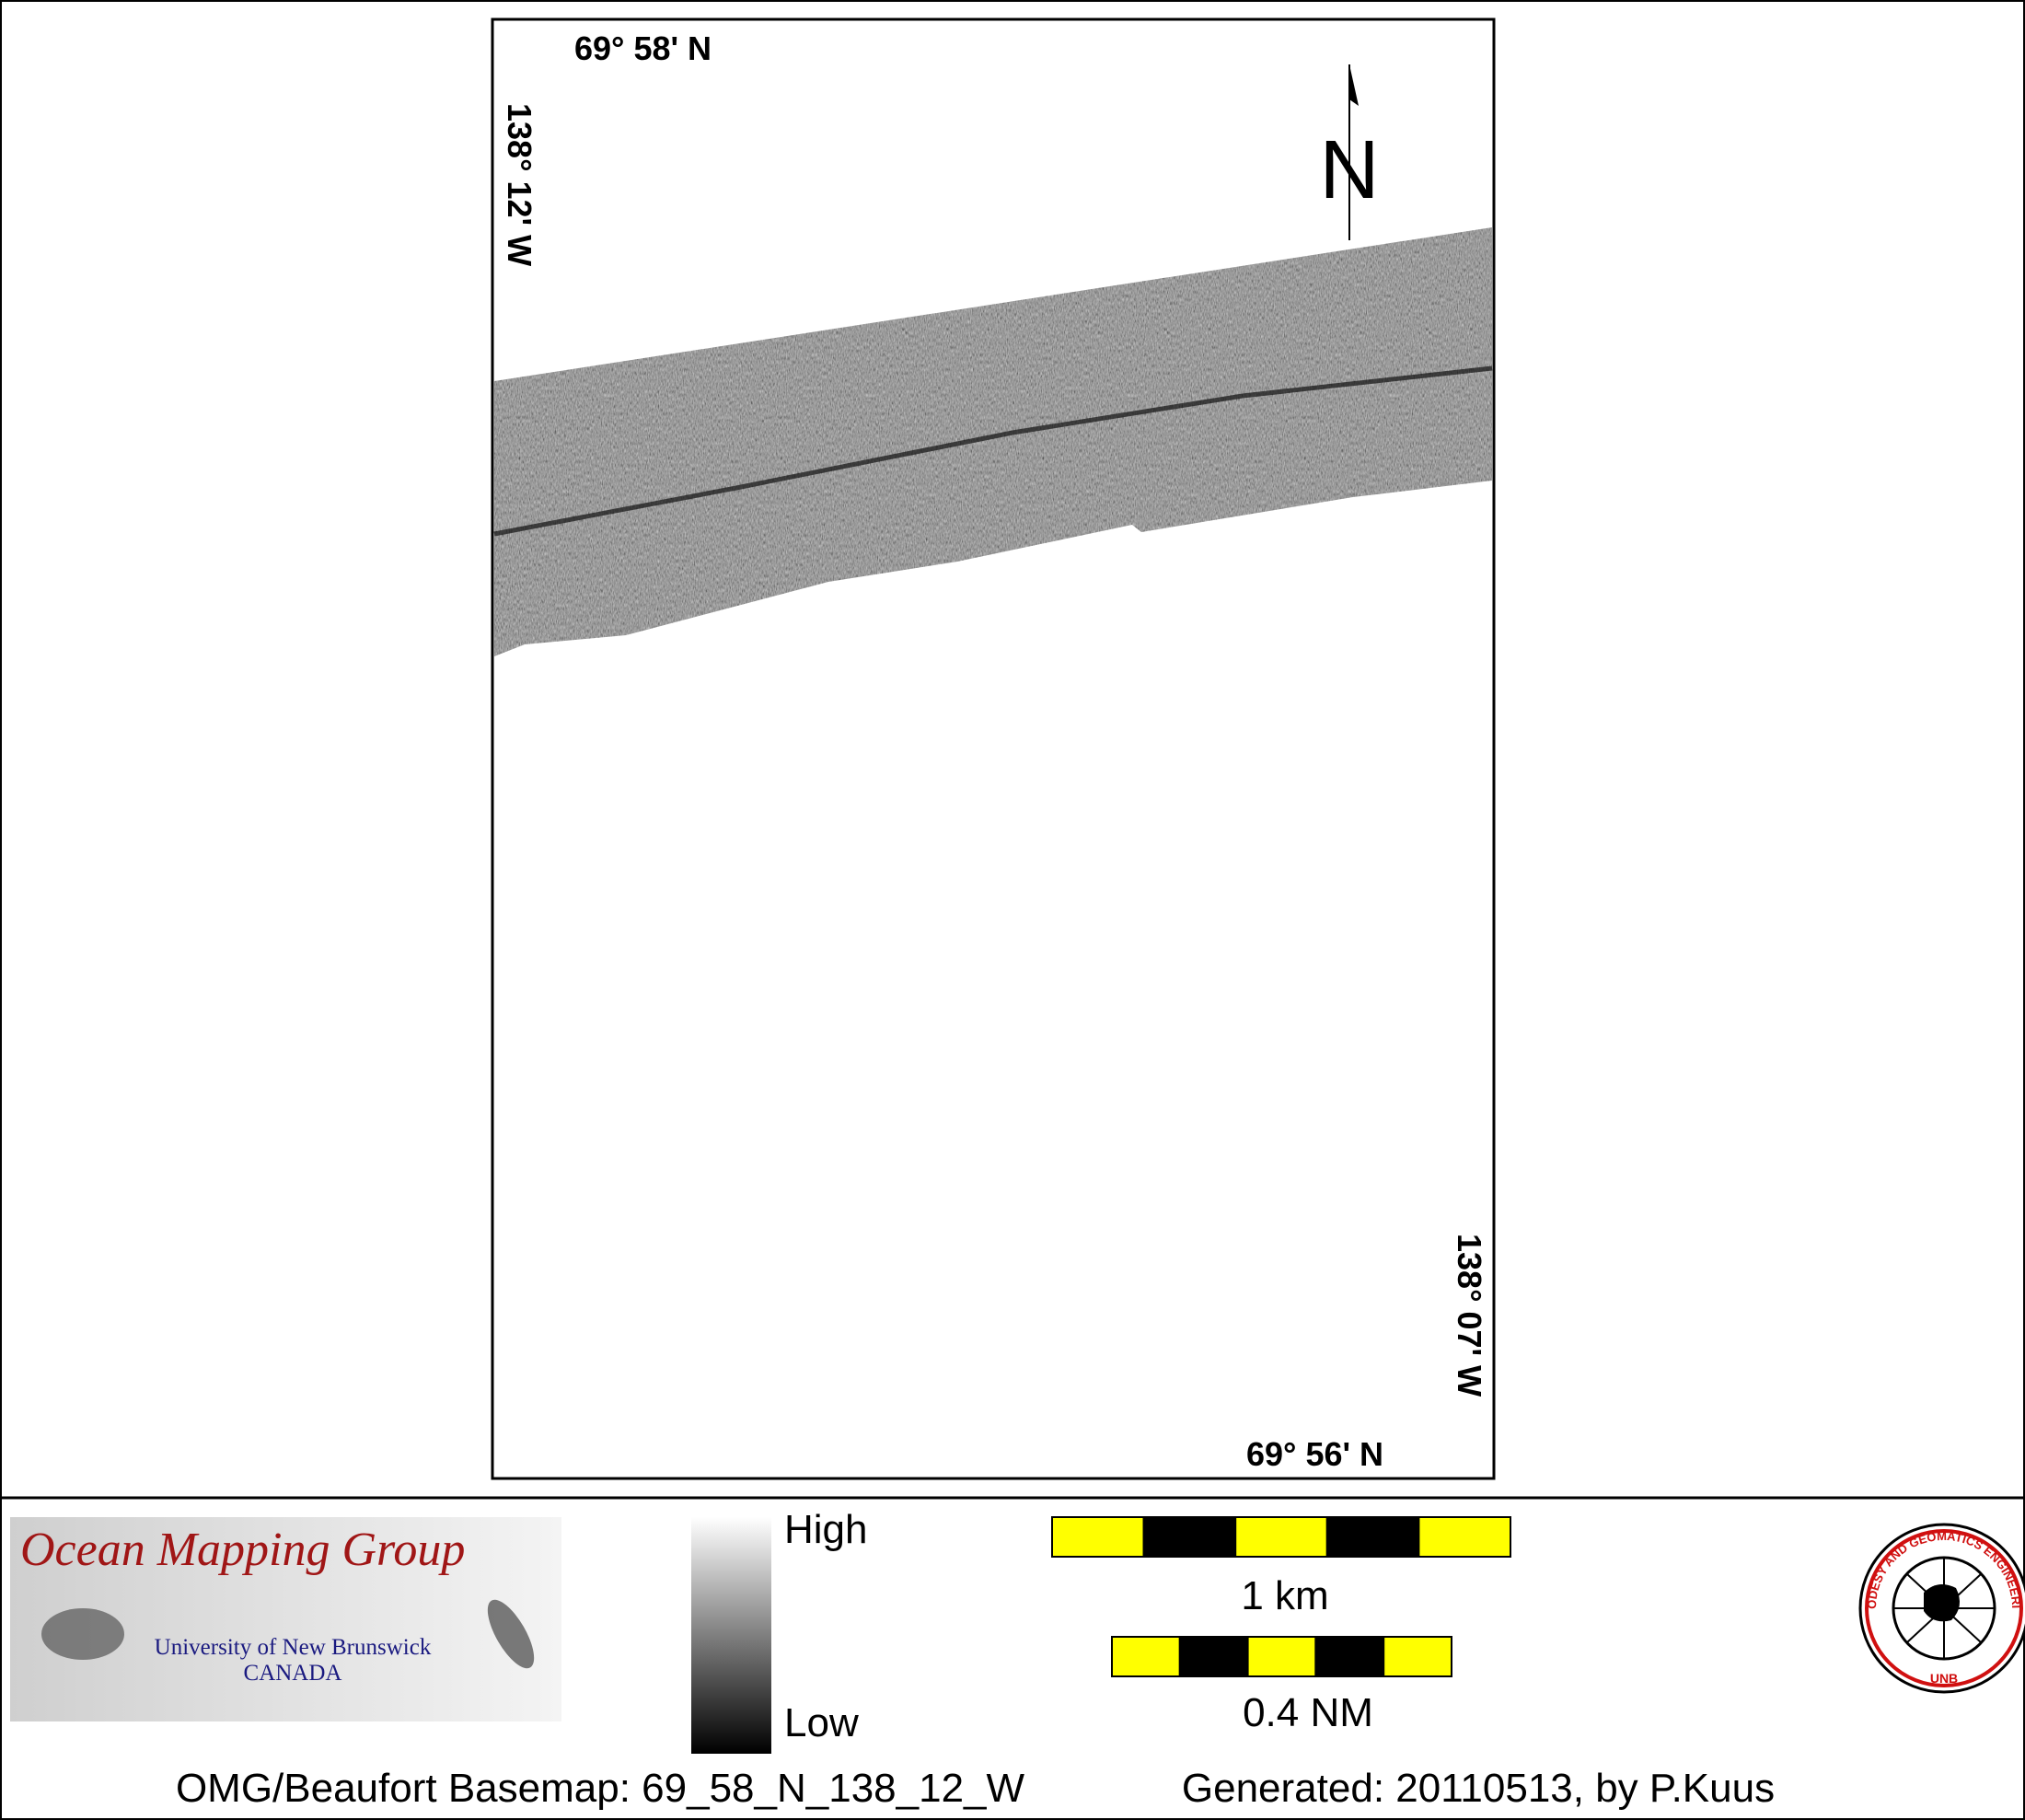 This screenshot has height=1820, width=2025. Describe the element at coordinates (1942, 1603) in the screenshot. I see `emblem-land` at that location.